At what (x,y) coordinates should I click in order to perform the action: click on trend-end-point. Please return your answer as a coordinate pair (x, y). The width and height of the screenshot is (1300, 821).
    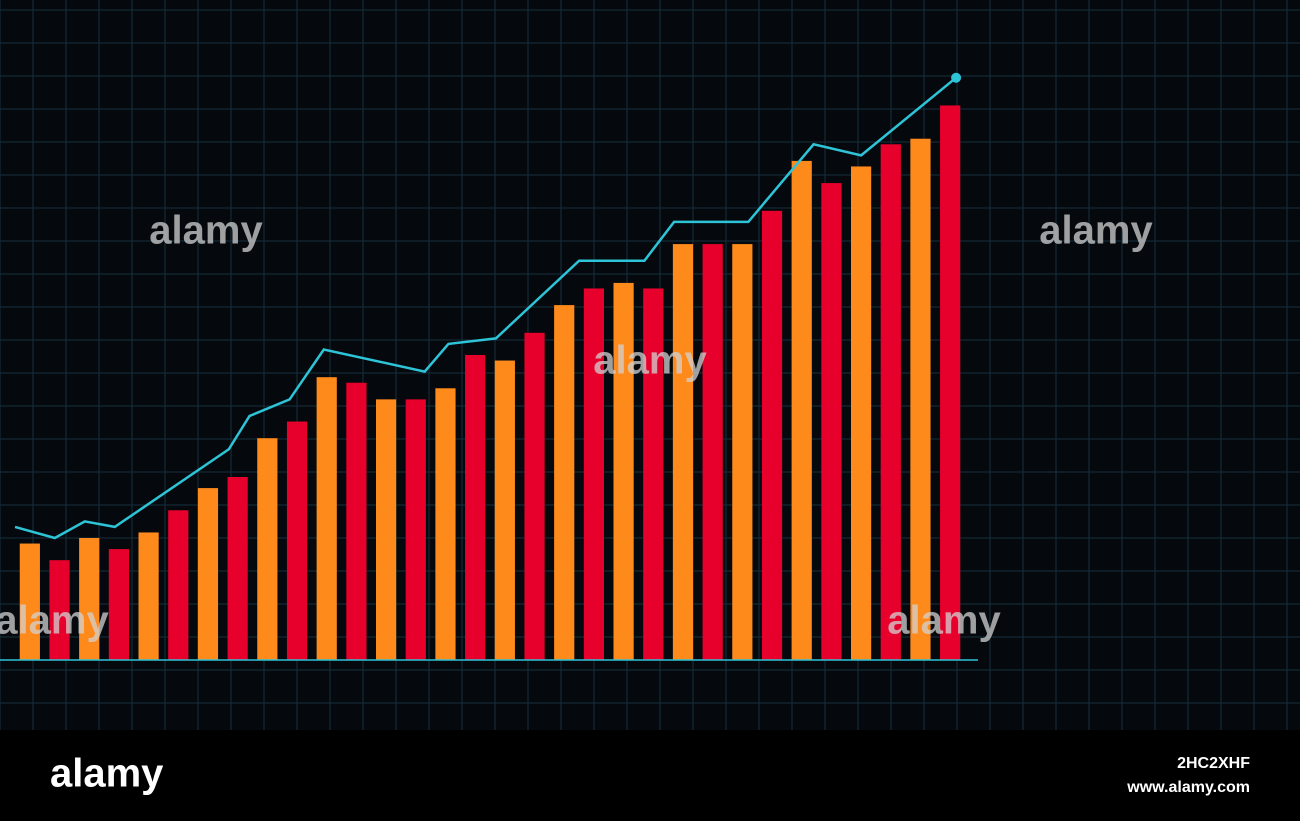
    Looking at the image, I should click on (956, 77).